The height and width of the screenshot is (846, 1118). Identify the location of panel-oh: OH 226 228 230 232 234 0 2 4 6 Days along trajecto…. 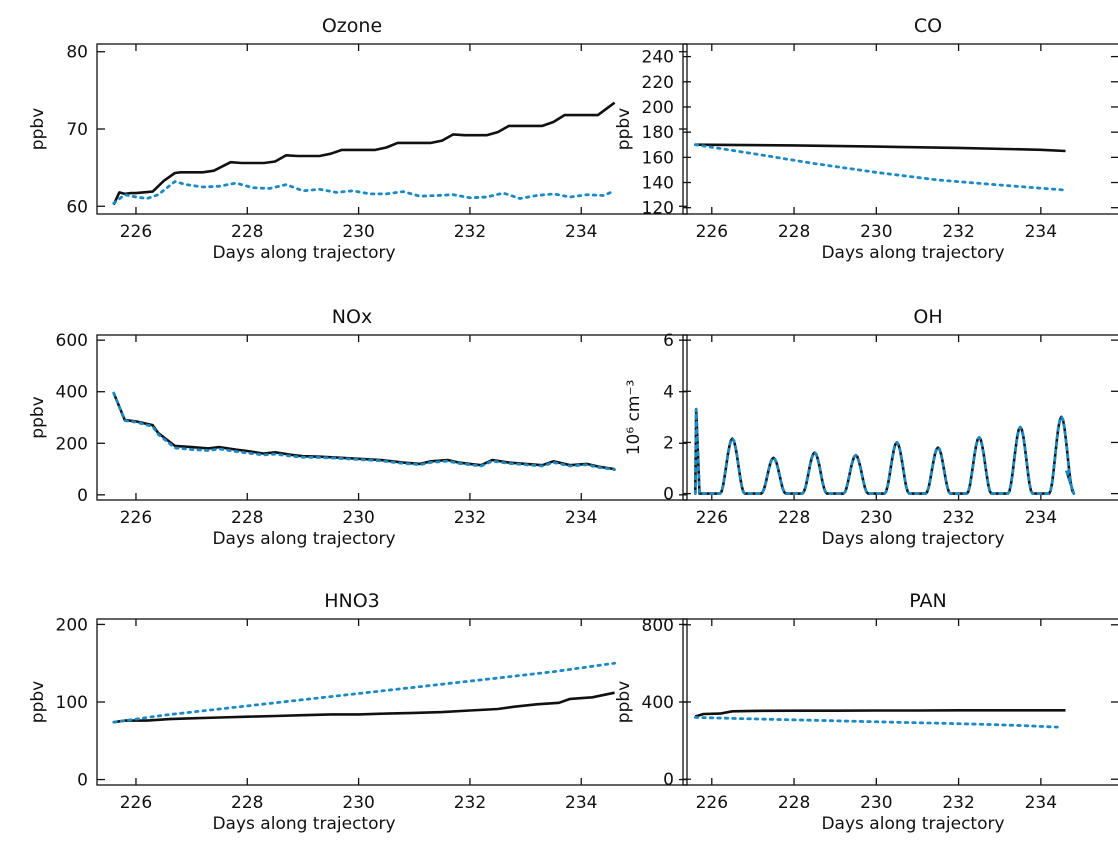
(871, 427).